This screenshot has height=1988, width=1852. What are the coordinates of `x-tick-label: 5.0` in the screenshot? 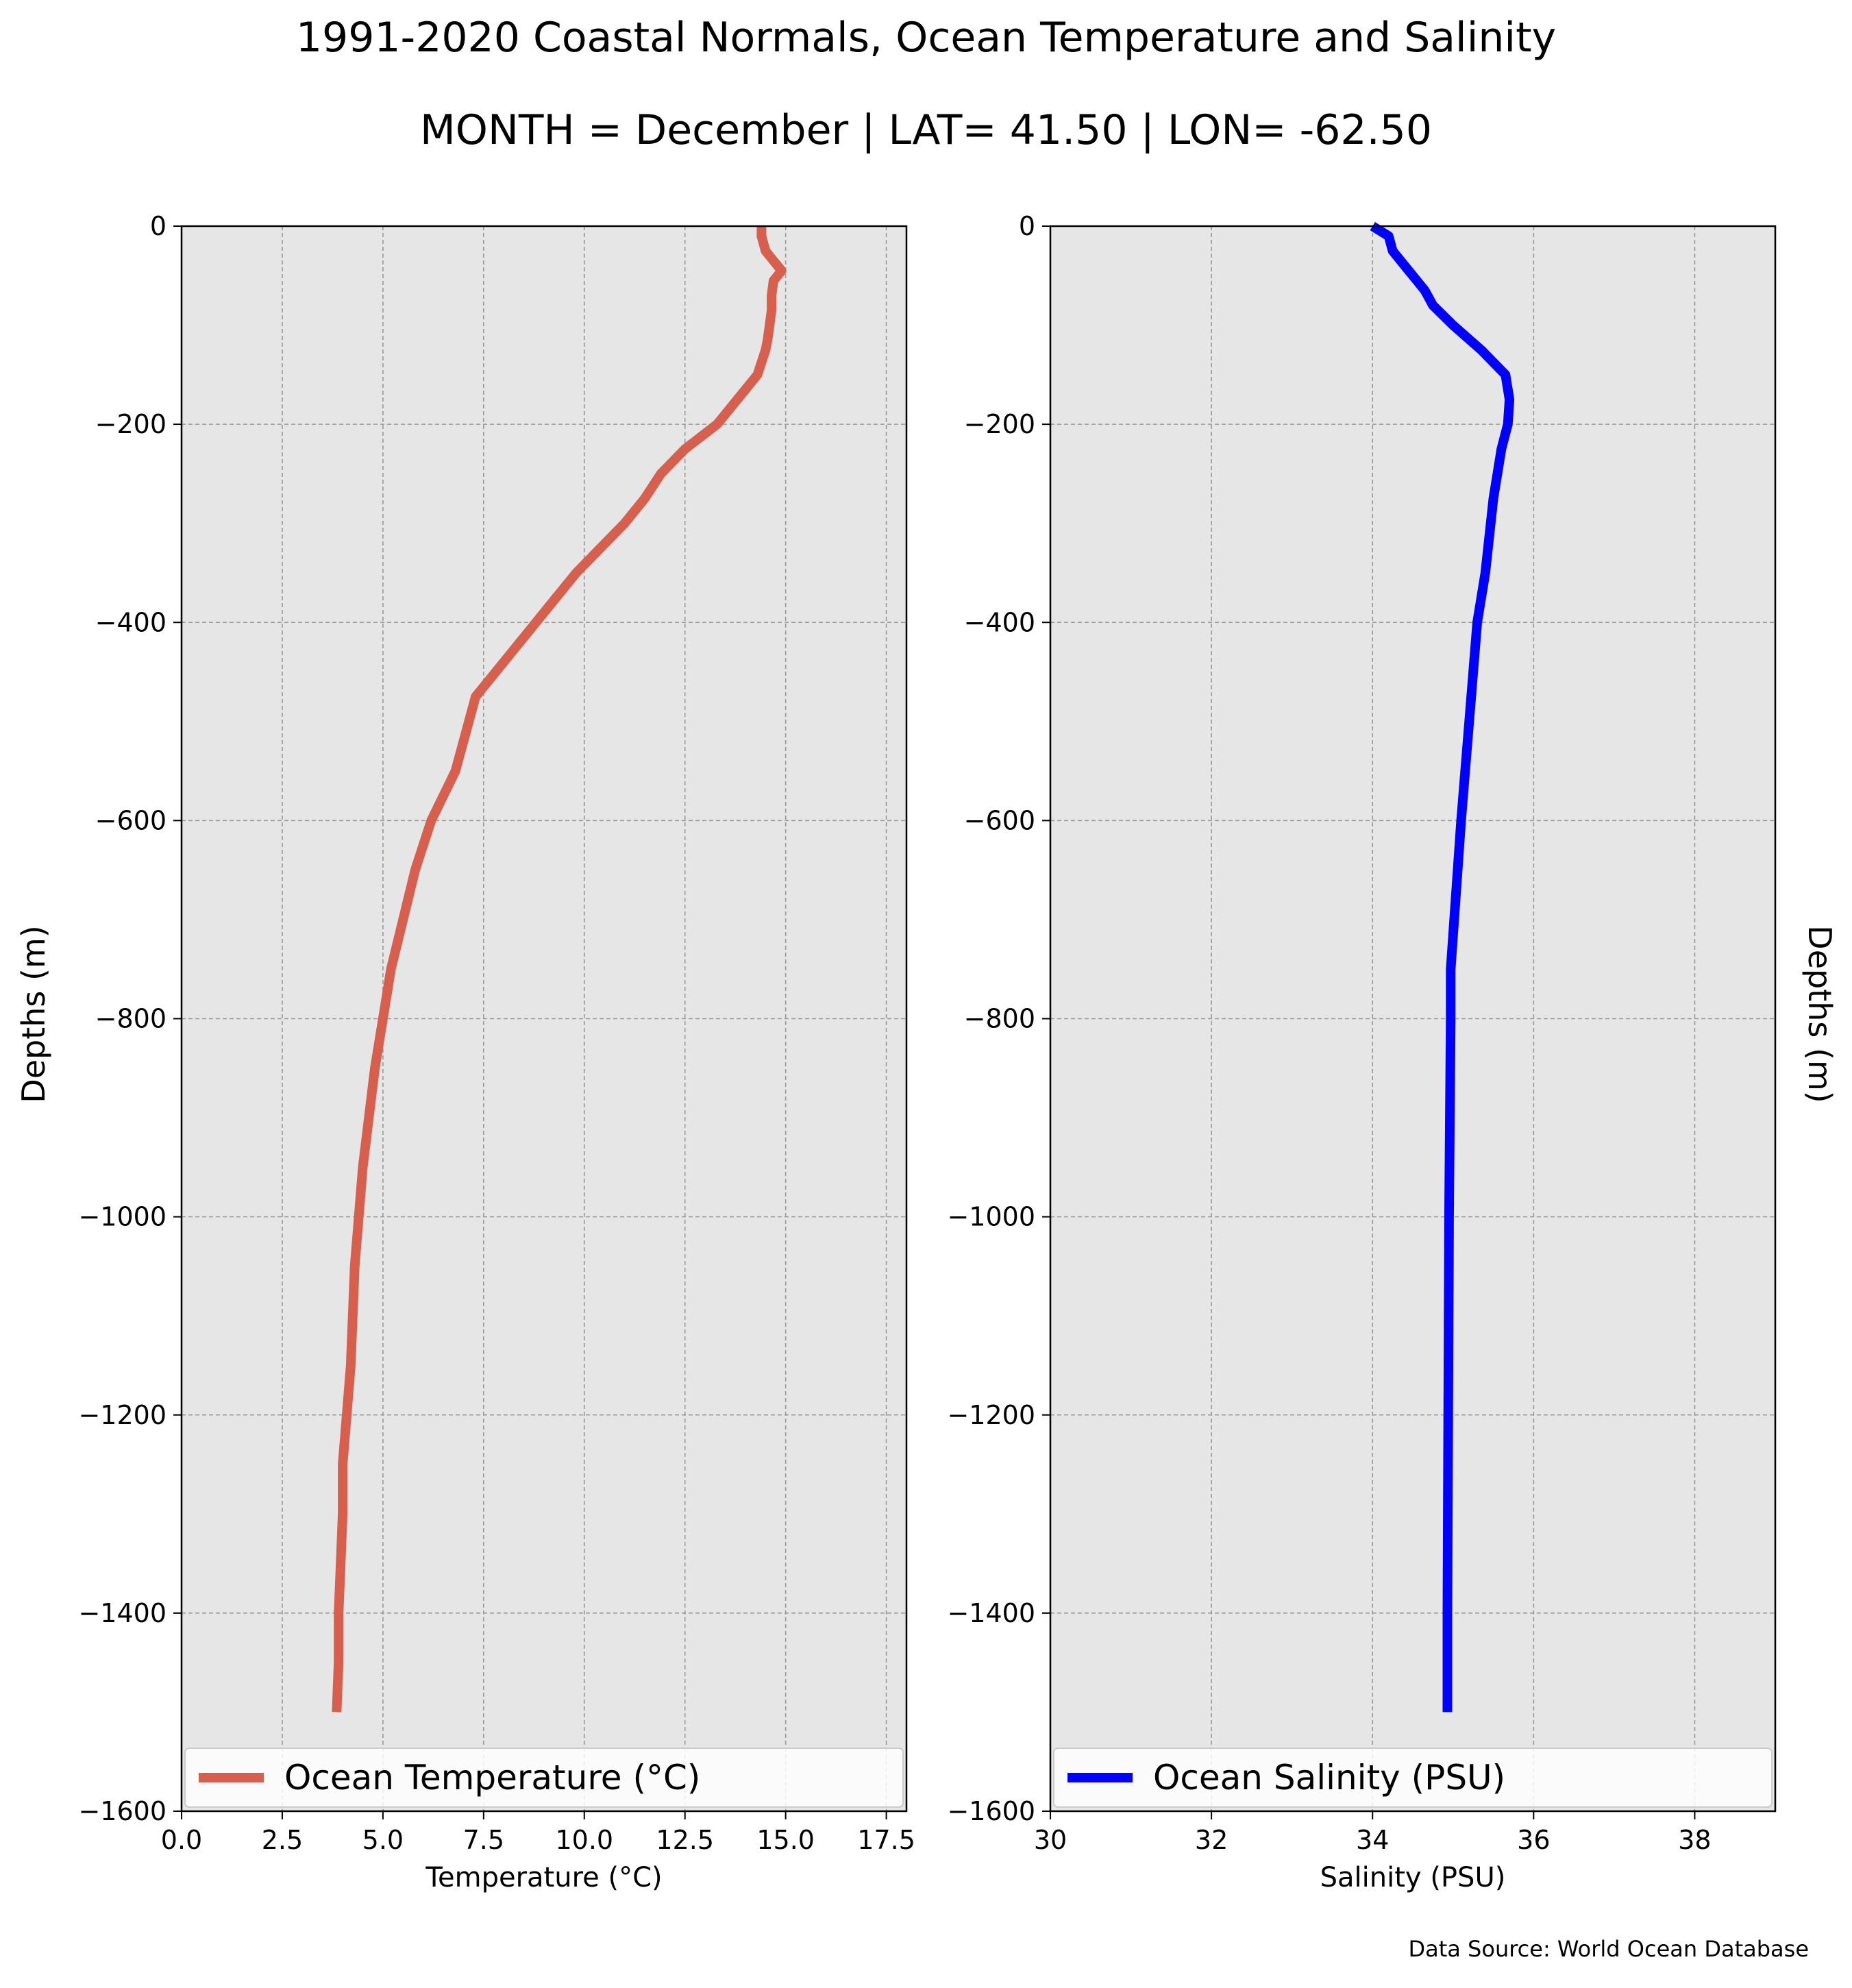 It's located at (383, 1840).